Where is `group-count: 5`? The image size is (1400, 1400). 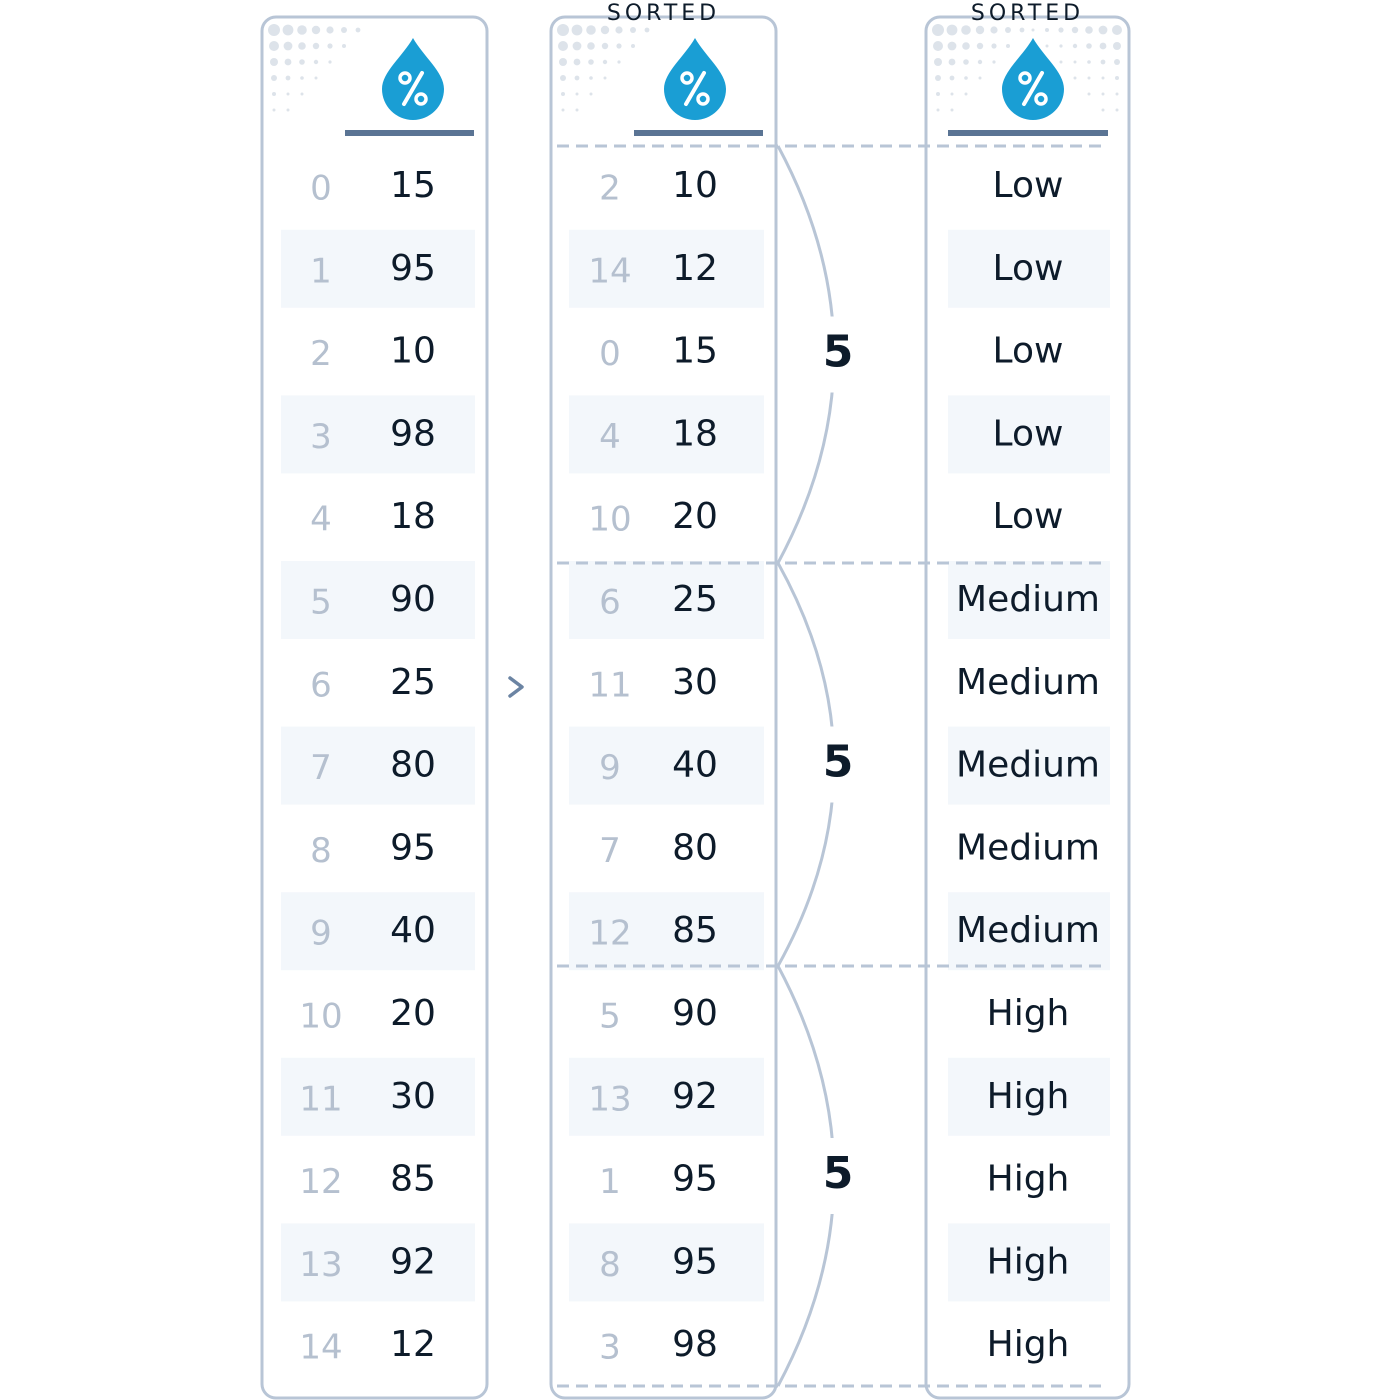
group-count: 5 is located at coordinates (838, 352).